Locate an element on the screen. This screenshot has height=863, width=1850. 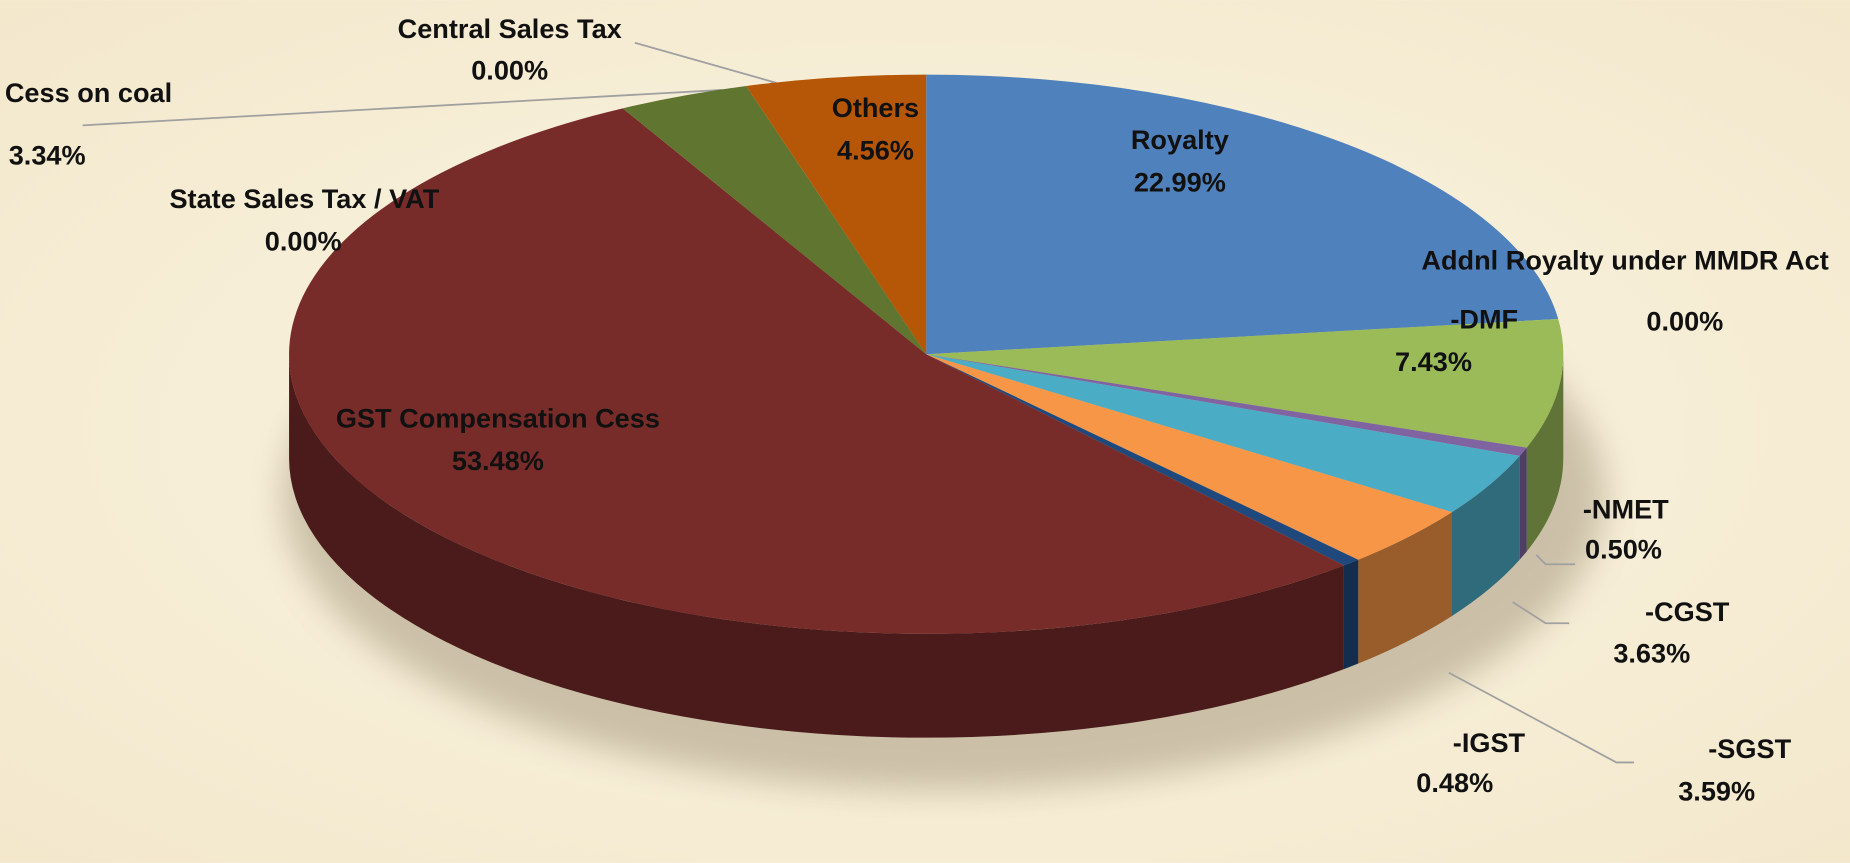
slice-value-label: 22.99% is located at coordinates (1180, 181).